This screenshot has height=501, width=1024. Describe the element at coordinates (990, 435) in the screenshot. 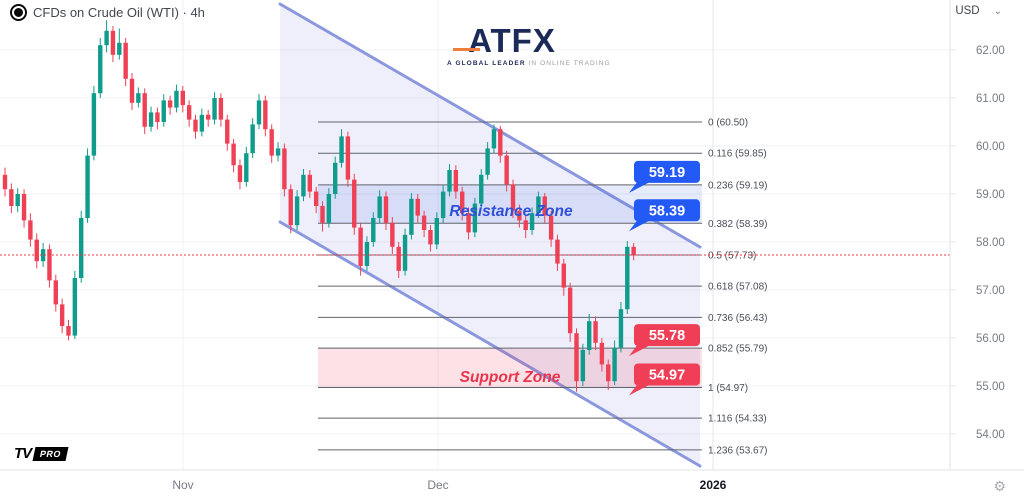

I see `price-axis-label: 54.00` at that location.